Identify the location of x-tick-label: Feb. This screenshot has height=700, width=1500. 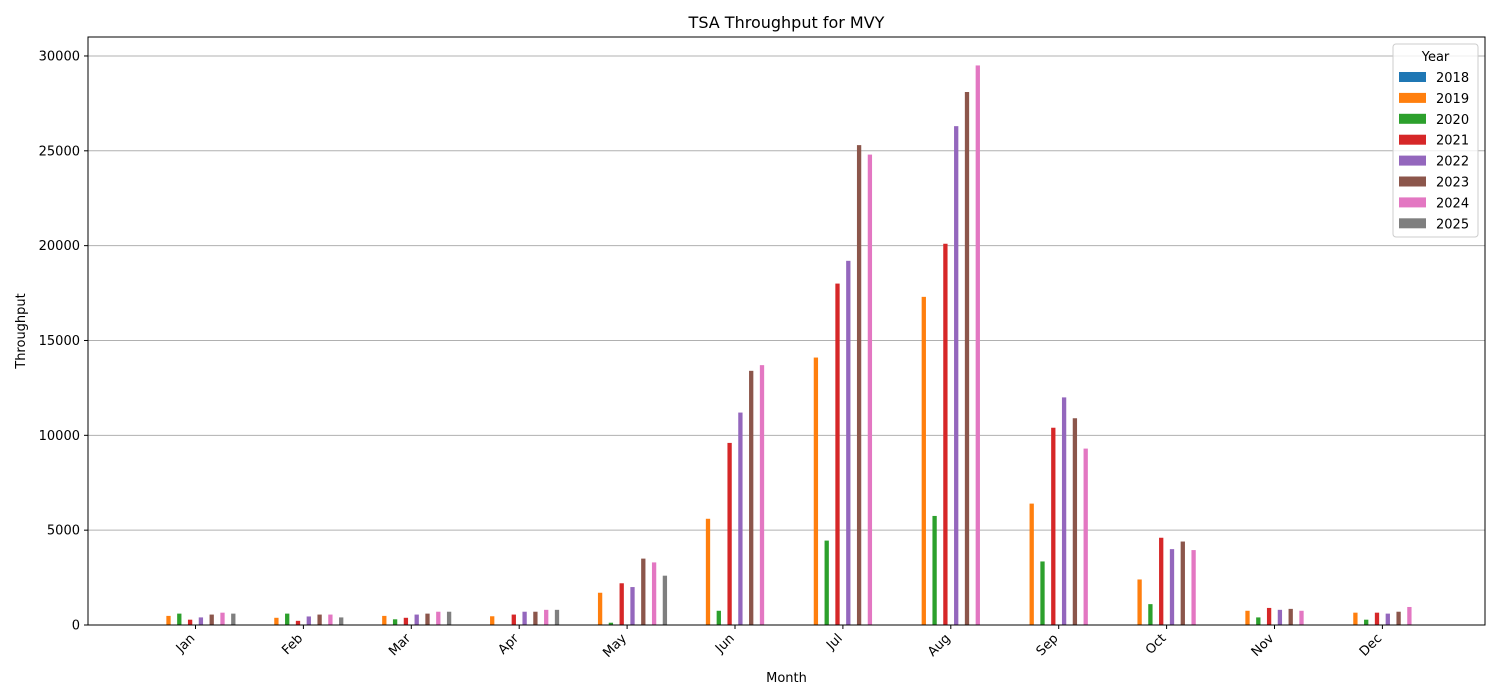
(292, 644).